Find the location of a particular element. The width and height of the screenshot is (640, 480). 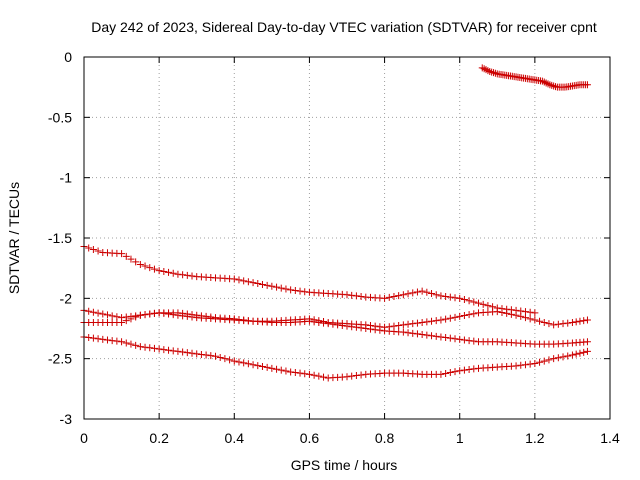

x-tick-label: 0.6 is located at coordinates (310, 438).